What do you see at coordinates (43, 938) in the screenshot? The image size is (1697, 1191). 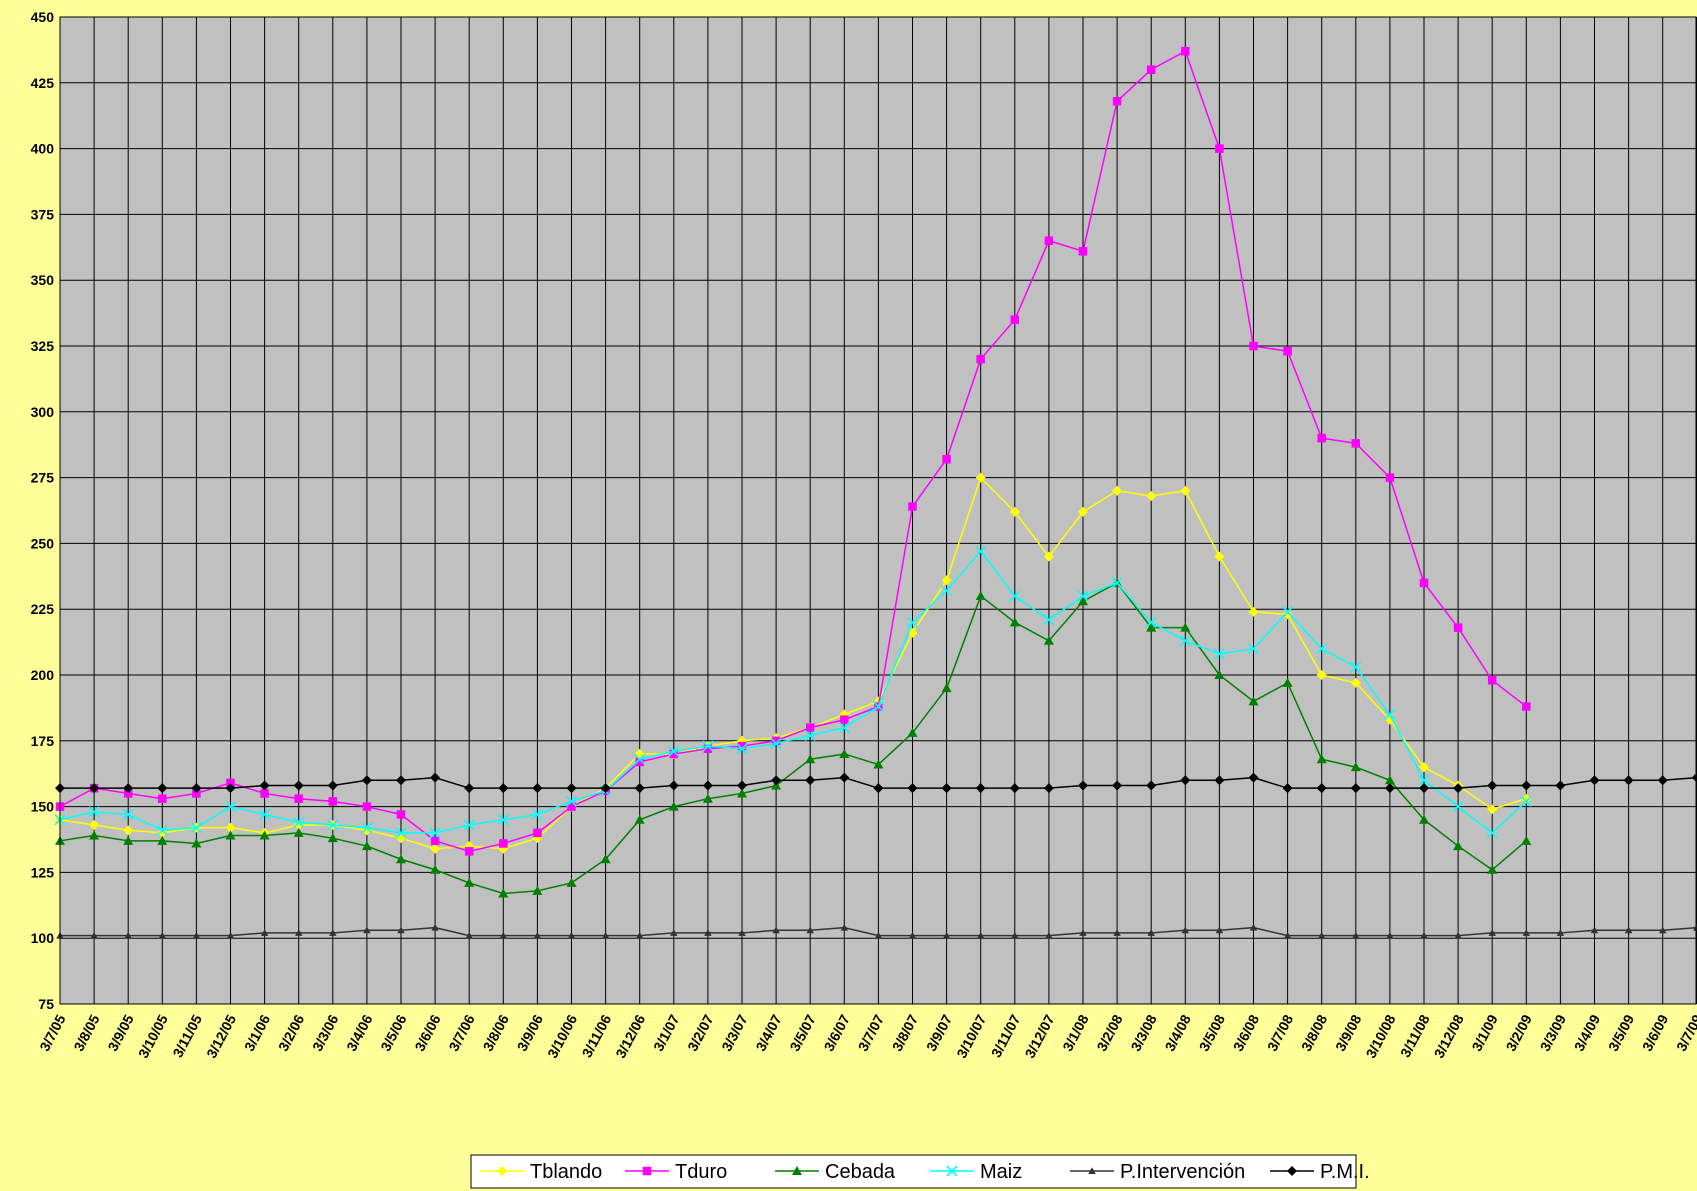 I see `y-tick-label: 100` at bounding box center [43, 938].